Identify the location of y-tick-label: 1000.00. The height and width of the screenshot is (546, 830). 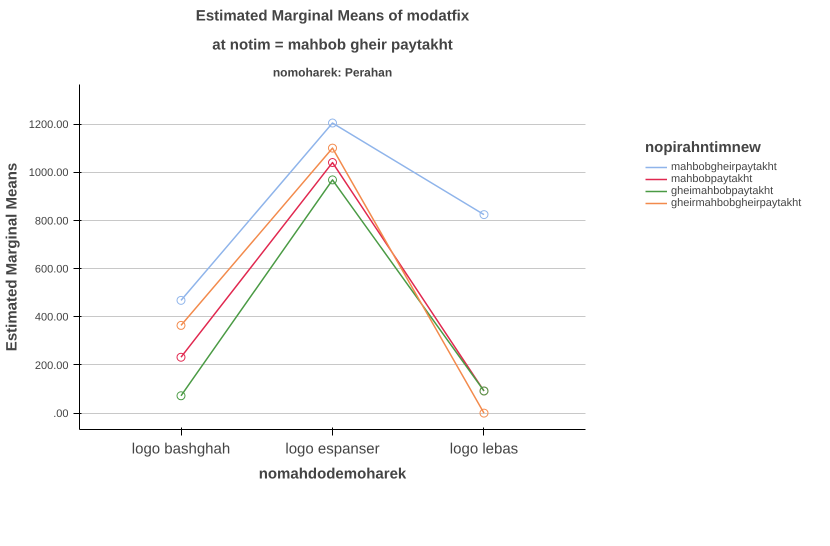
(48, 173).